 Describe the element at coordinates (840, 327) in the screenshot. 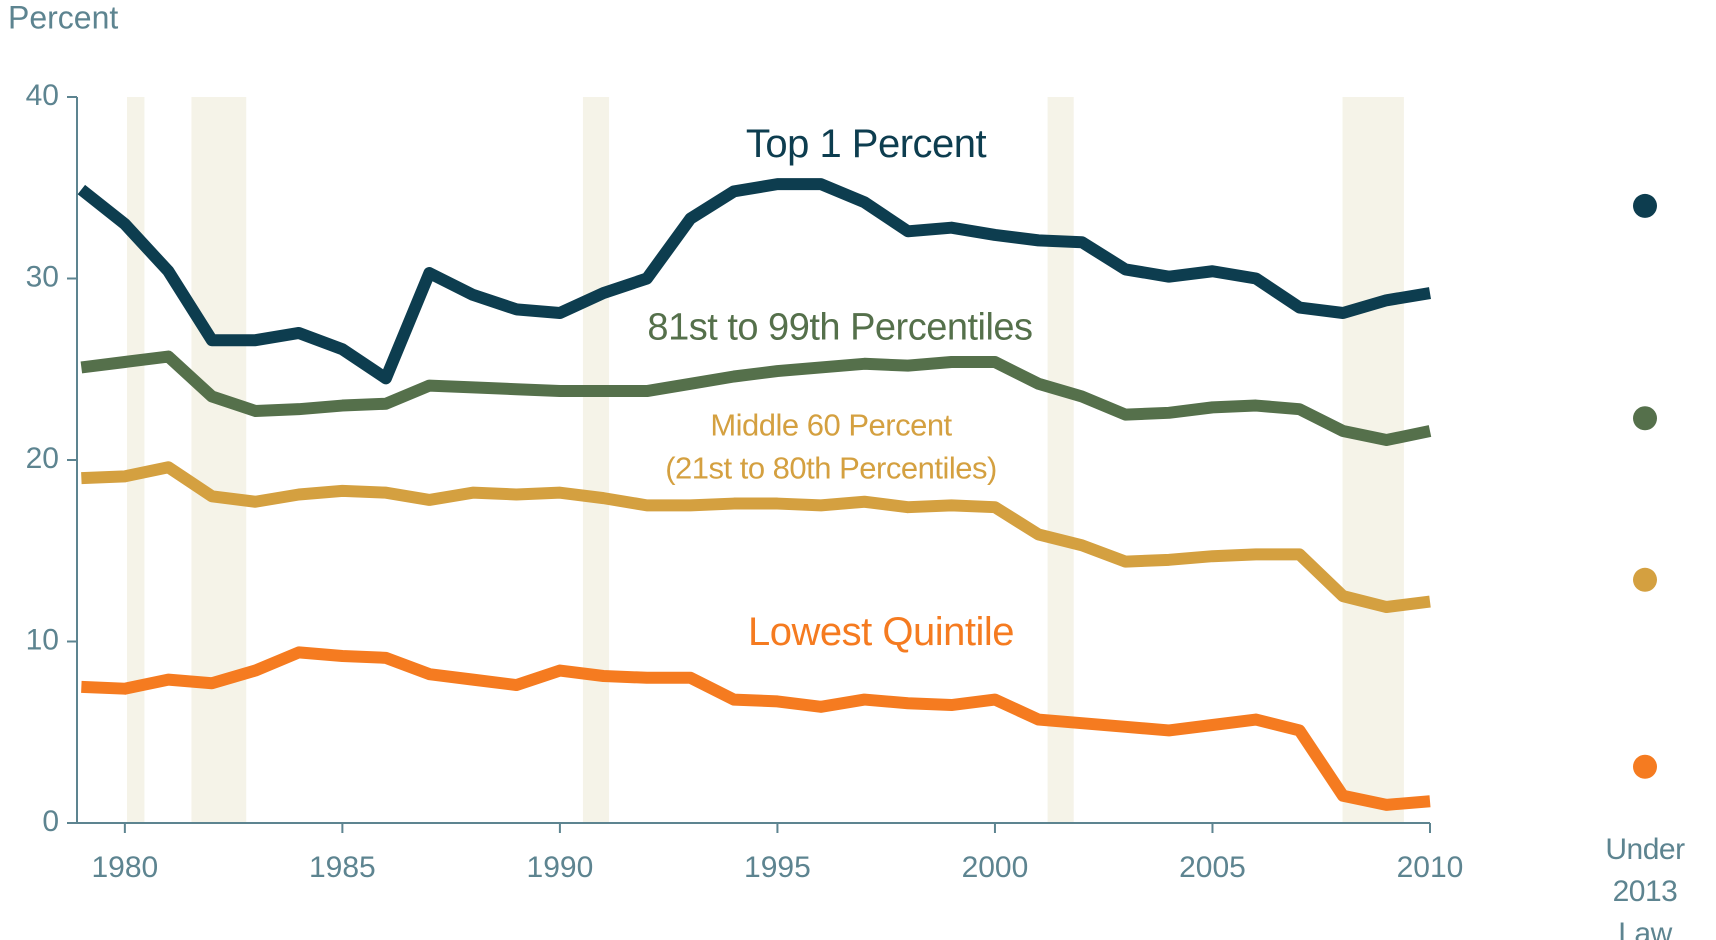

I see `series-label: 81st to 99th Percentiles` at that location.